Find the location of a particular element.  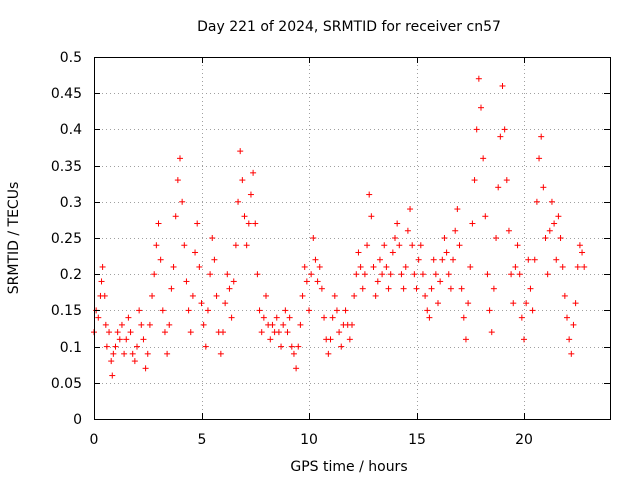

y-tick-label: 0.2 is located at coordinates (71, 275).